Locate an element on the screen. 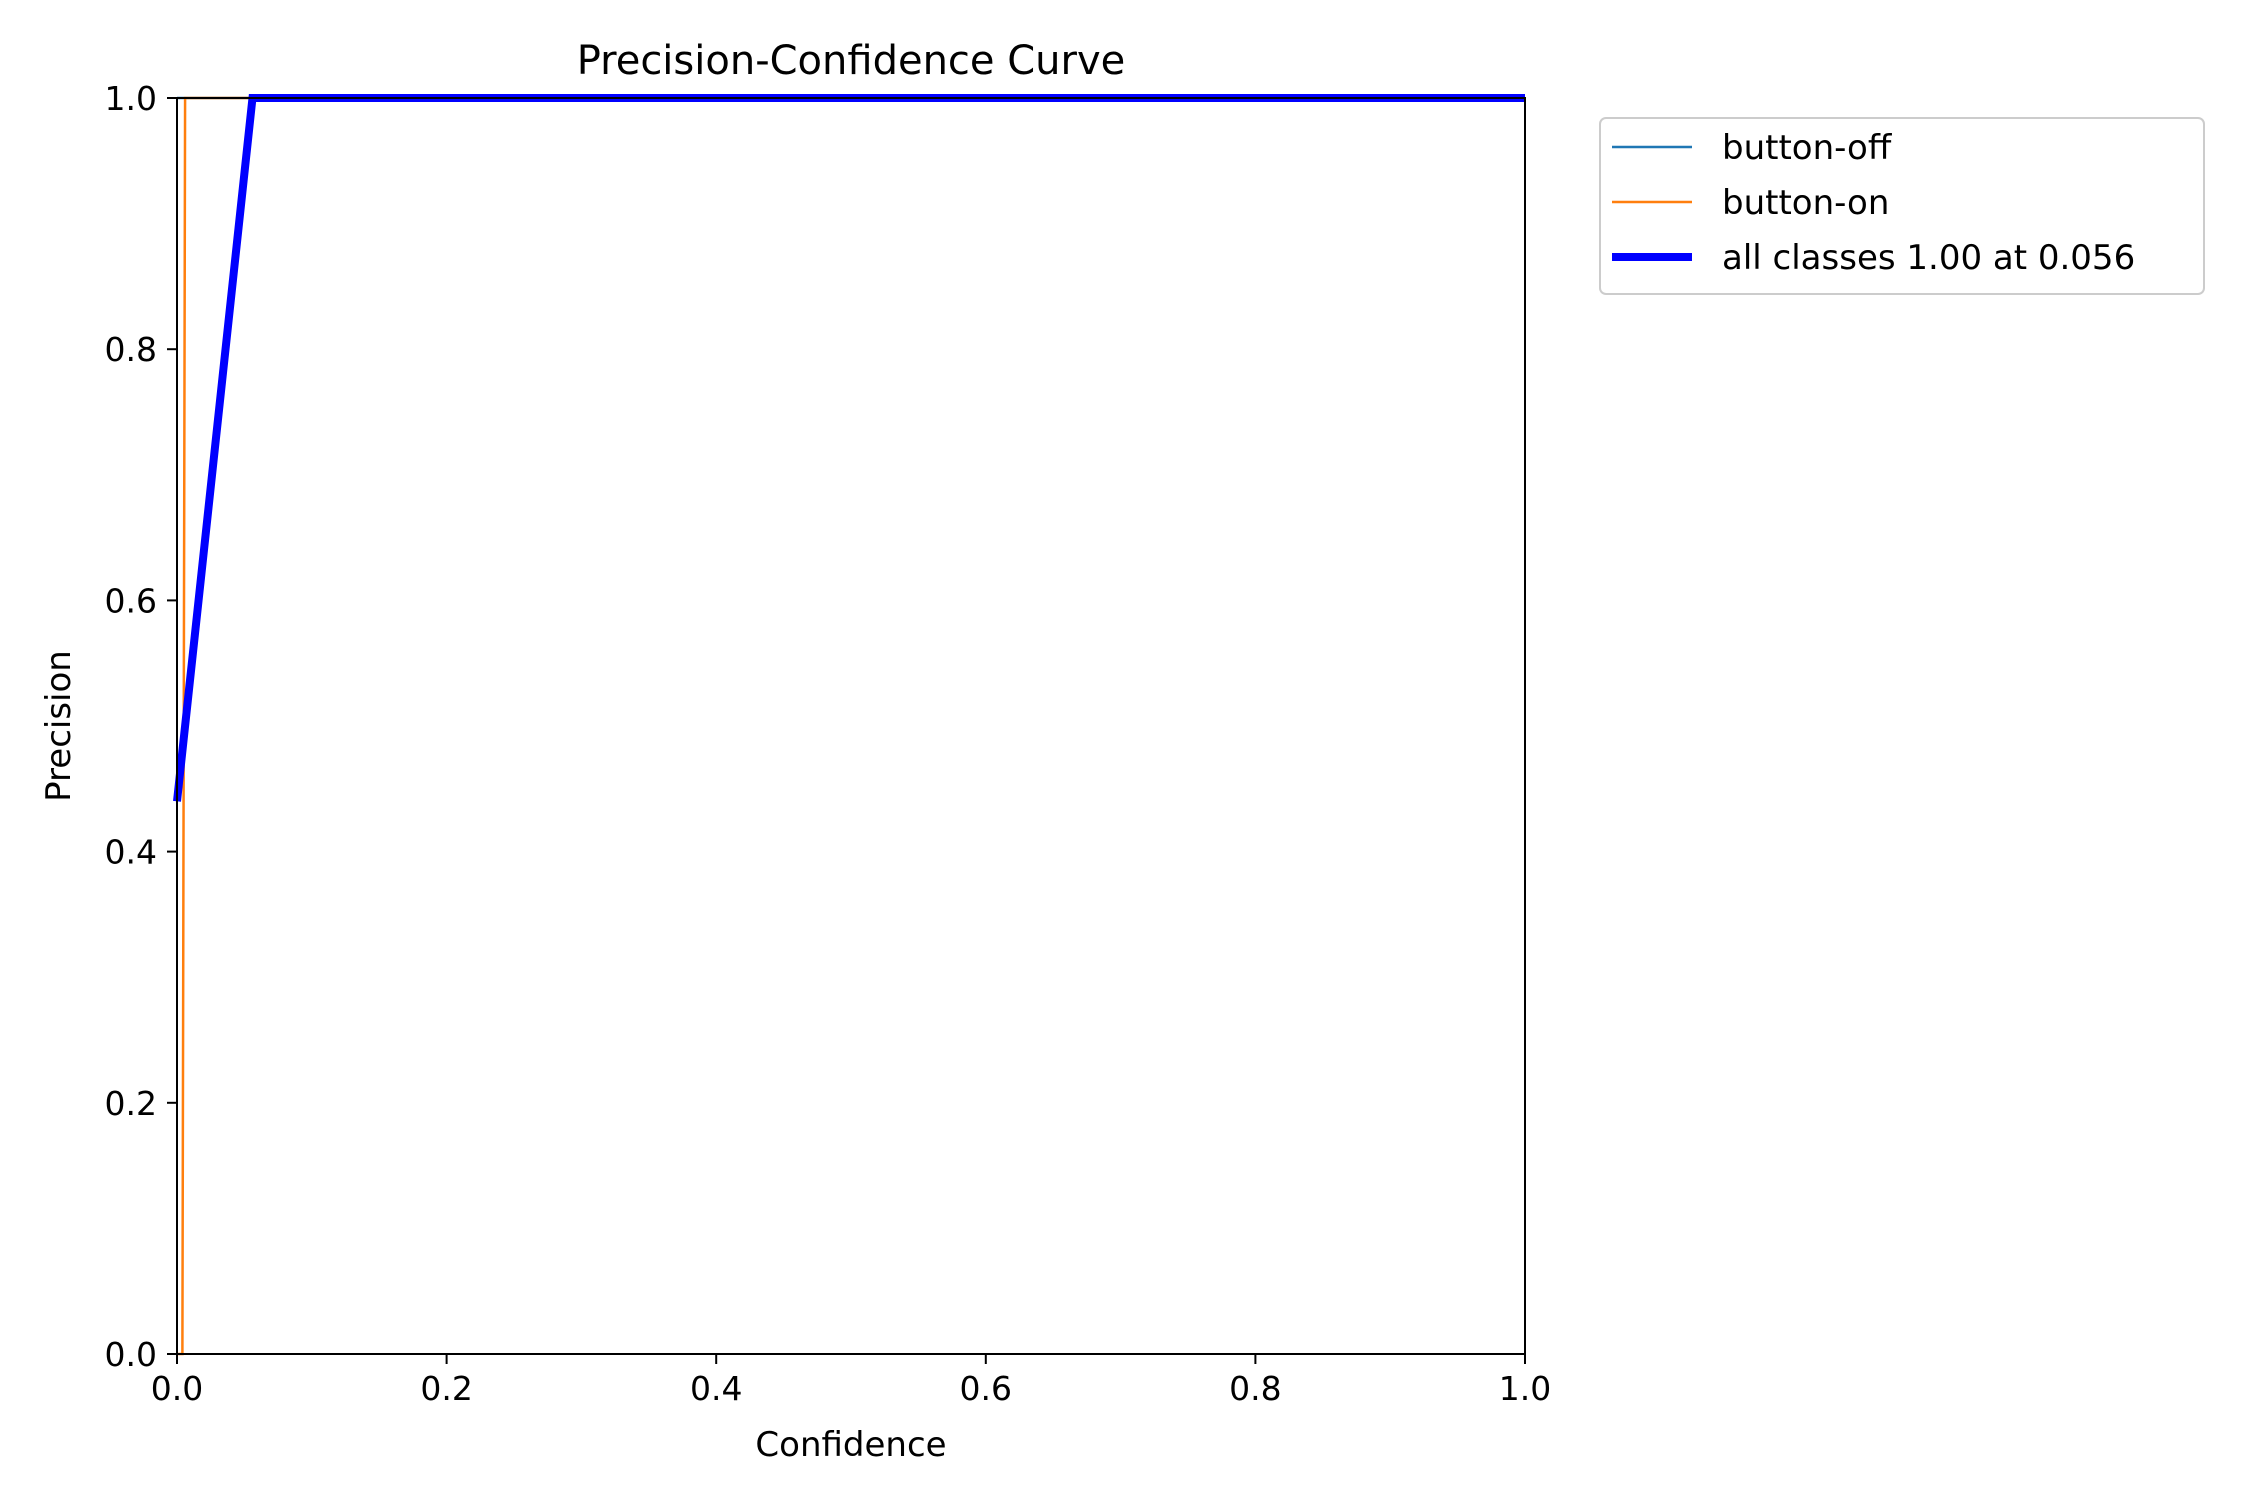  x-tick-label: 0.6 is located at coordinates (986, 1388).